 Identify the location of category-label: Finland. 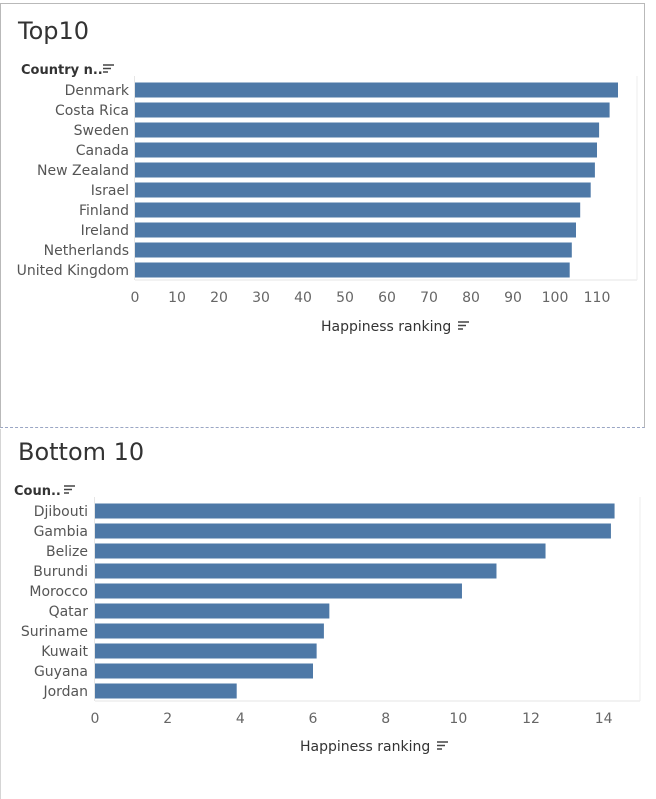
(104, 211).